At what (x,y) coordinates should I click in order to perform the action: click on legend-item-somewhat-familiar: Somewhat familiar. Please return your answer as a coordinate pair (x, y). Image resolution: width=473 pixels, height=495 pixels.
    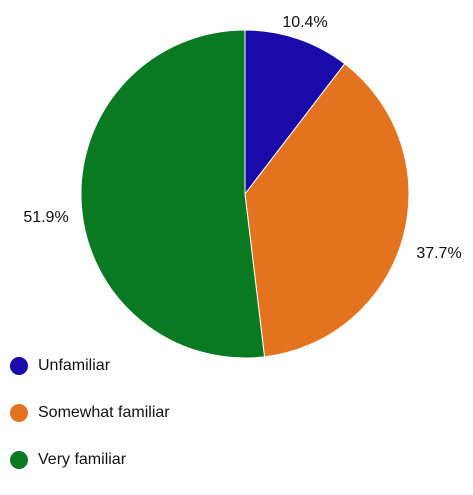
    Looking at the image, I should click on (90, 413).